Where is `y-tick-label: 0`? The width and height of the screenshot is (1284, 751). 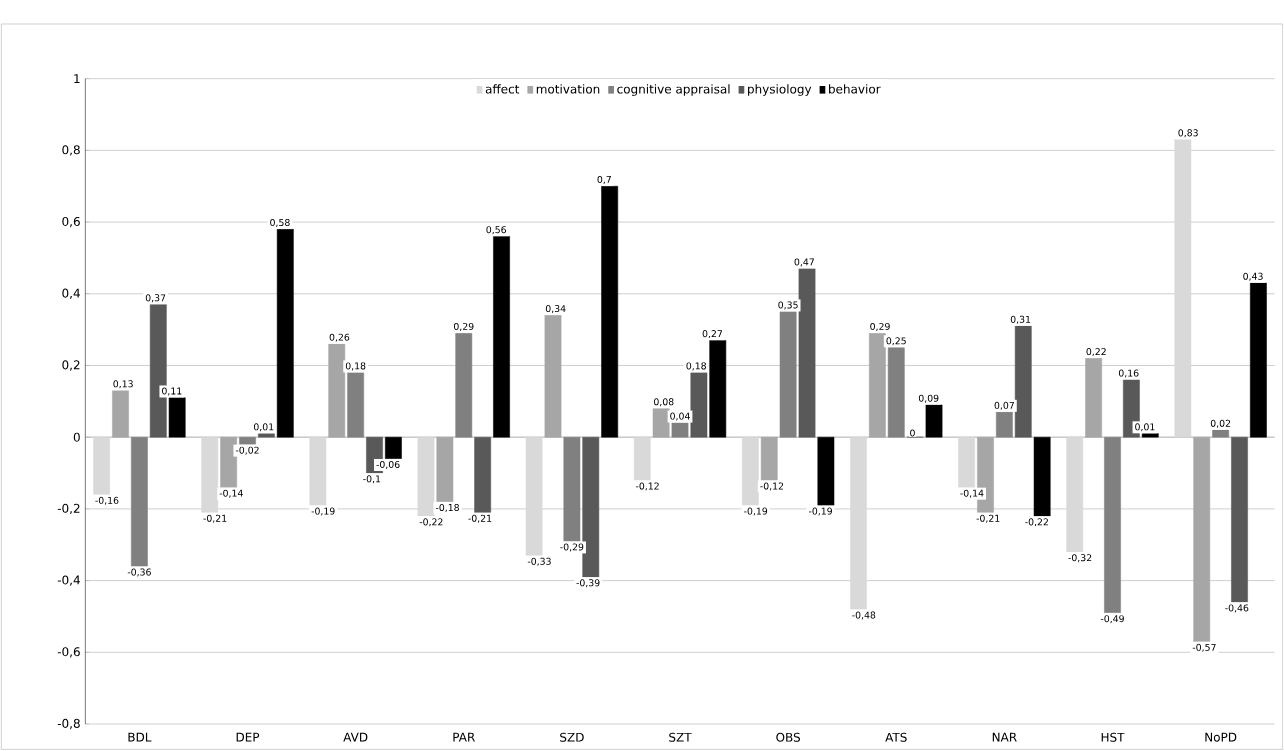
y-tick-label: 0 is located at coordinates (76, 437).